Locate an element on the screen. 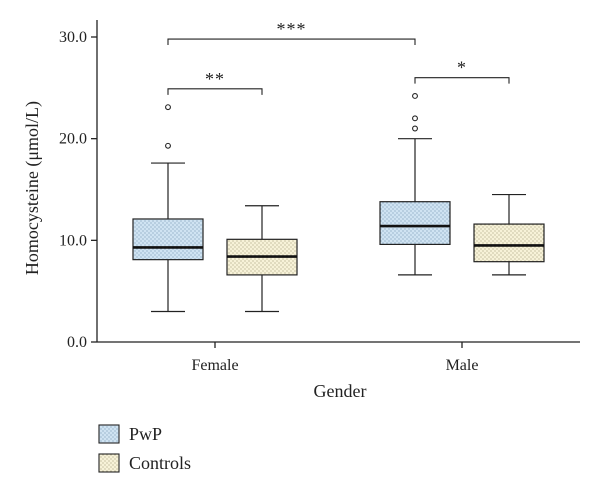 The height and width of the screenshot is (495, 600). legend-item-controls: Controls is located at coordinates (144, 463).